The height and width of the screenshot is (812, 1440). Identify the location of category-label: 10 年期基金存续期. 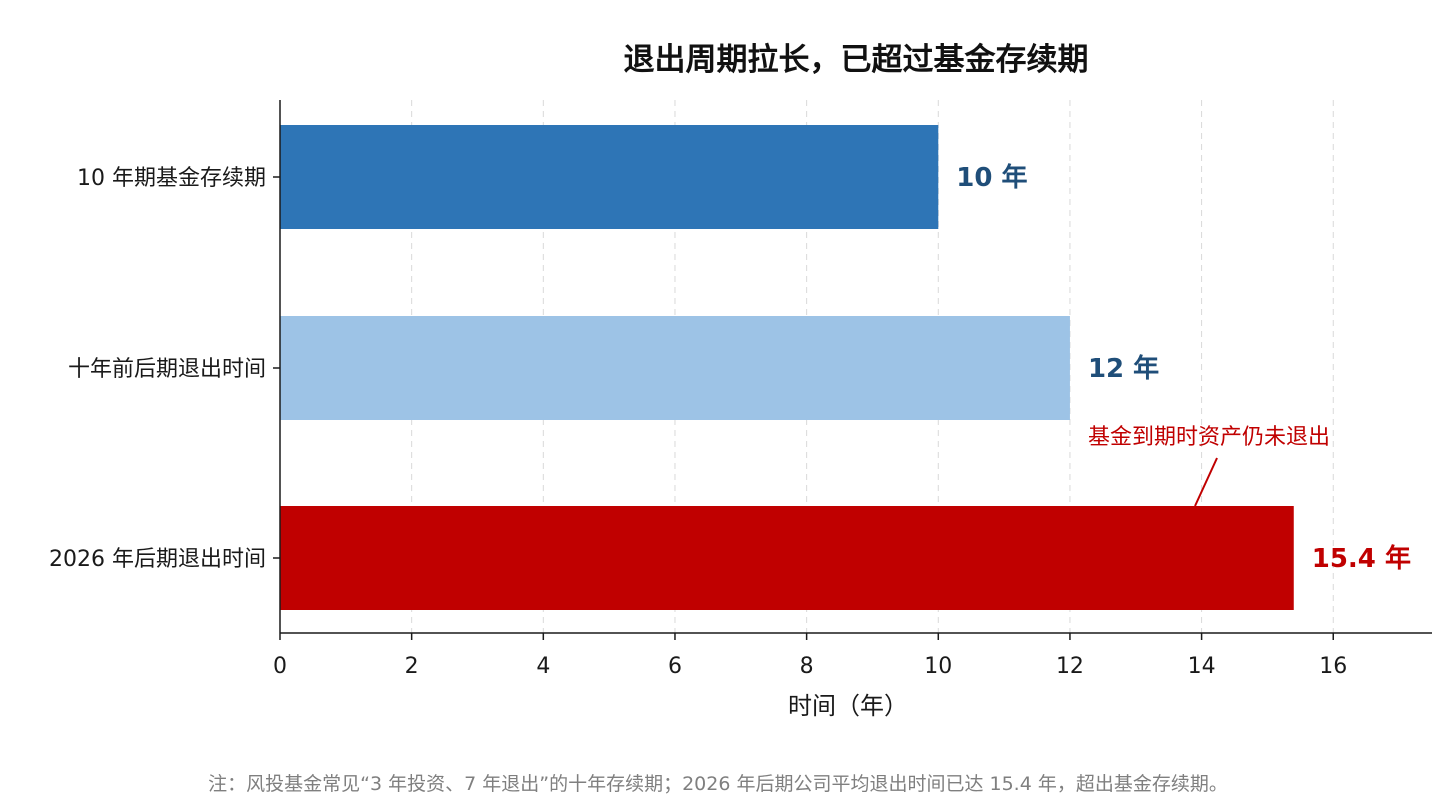
(171, 178).